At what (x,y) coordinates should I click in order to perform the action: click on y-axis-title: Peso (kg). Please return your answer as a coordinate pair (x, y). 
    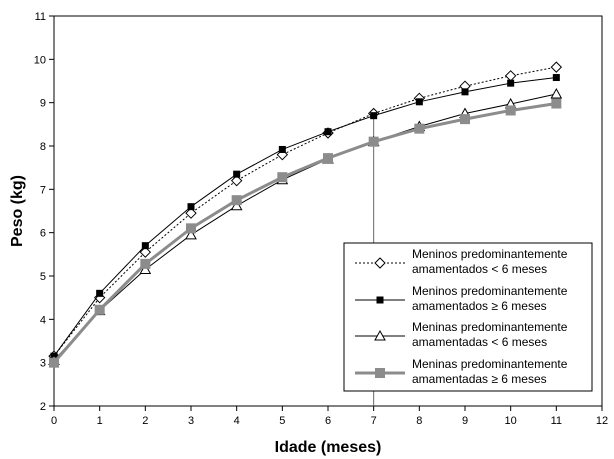
    Looking at the image, I should click on (17, 211).